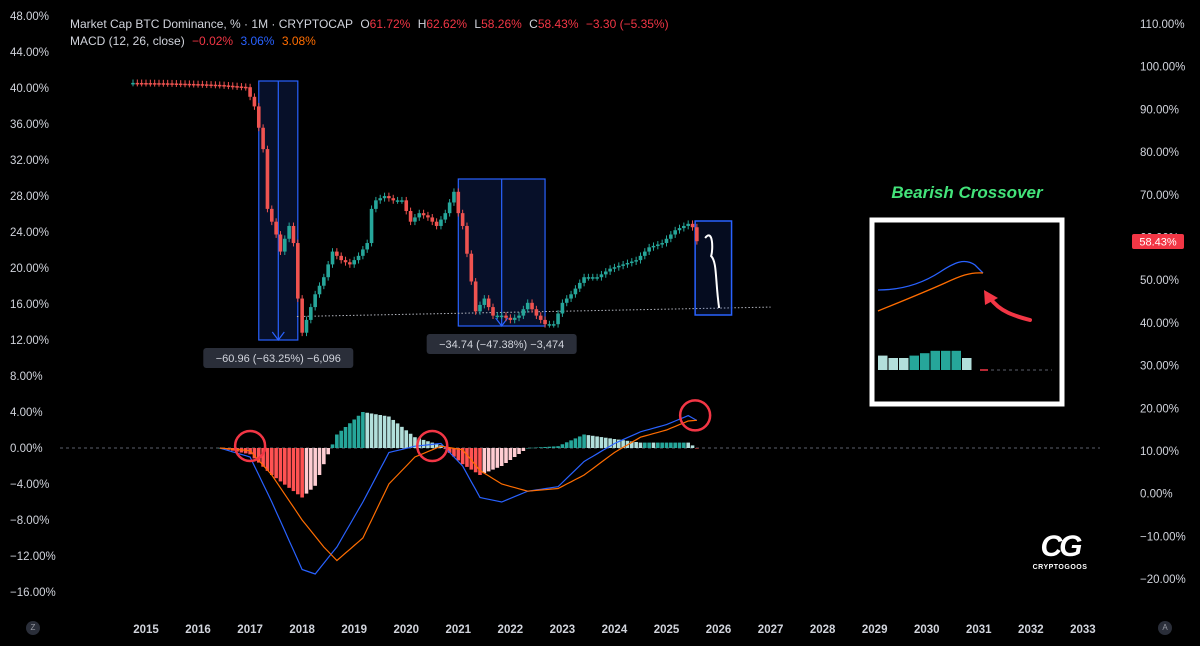  What do you see at coordinates (875, 630) in the screenshot?
I see `x-axis-tick: 2029` at bounding box center [875, 630].